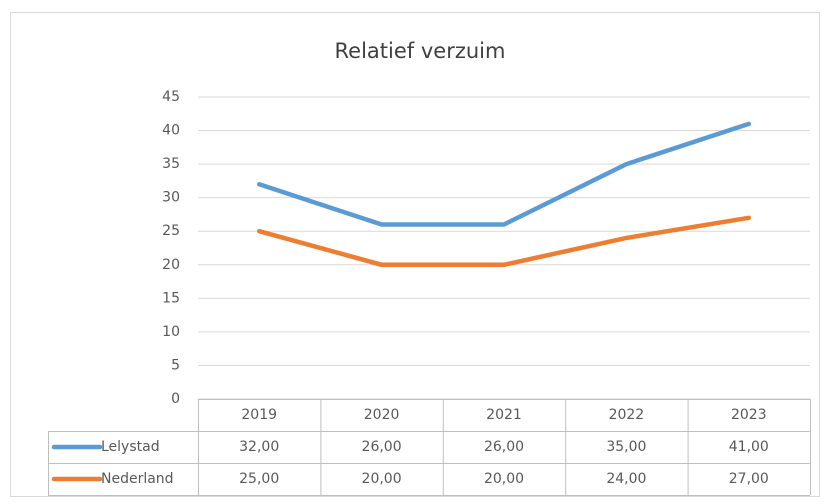  I want to click on y-tick-label: 40, so click(171, 131).